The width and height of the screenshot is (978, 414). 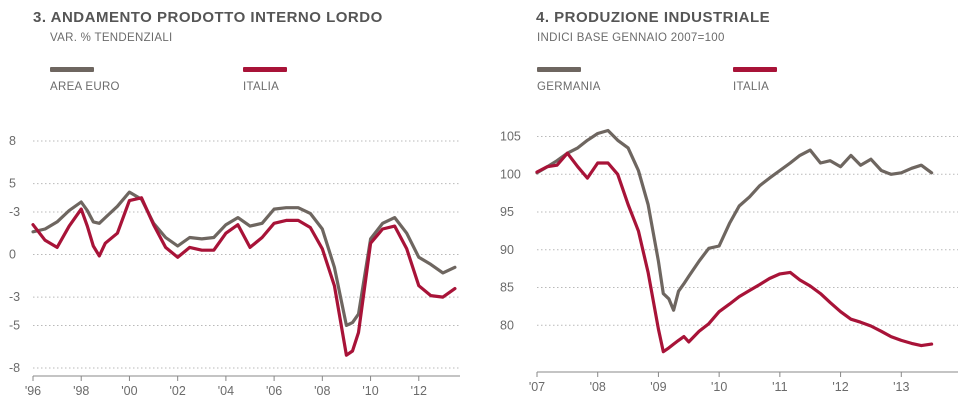 What do you see at coordinates (14, 325) in the screenshot?
I see `y-tick-label: -5` at bounding box center [14, 325].